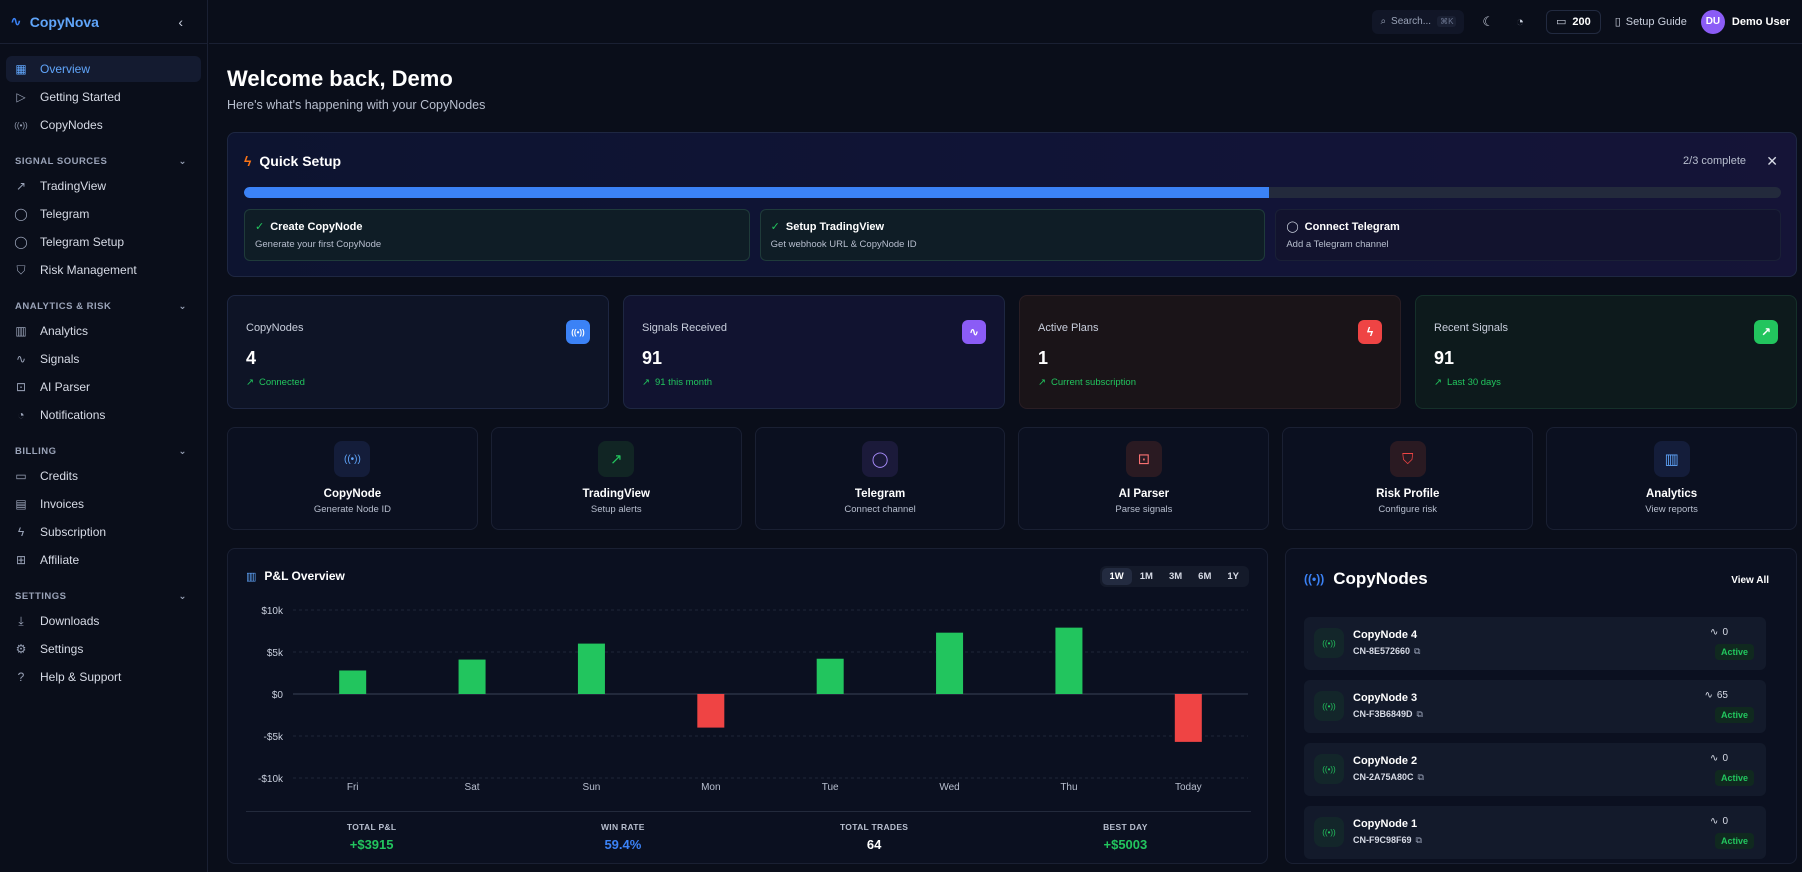 This screenshot has width=1802, height=872. Describe the element at coordinates (103, 649) in the screenshot. I see `sidebar-item-settings: ⚙ Settings` at that location.